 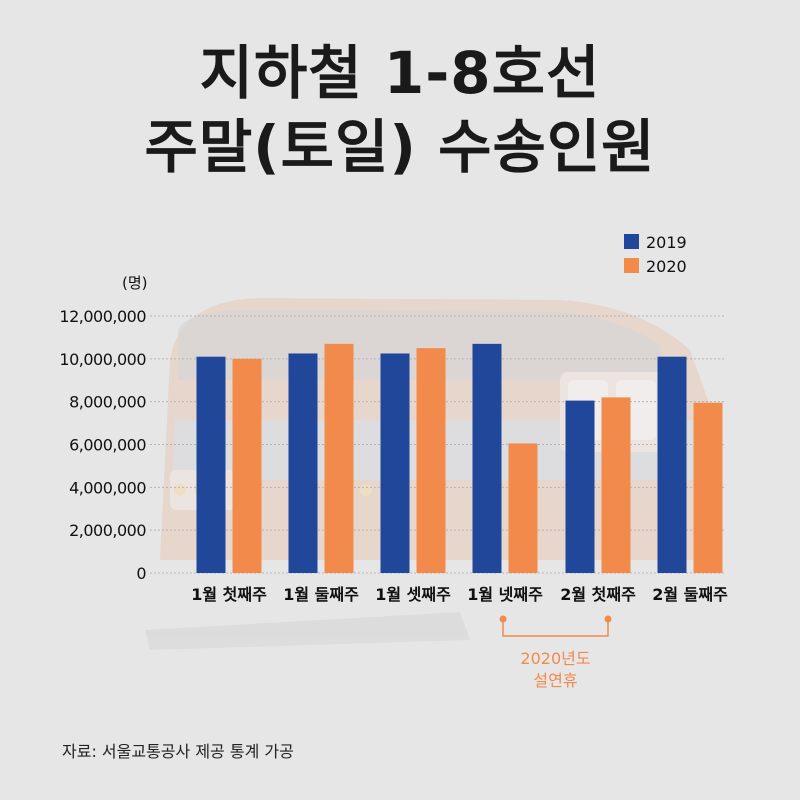 I want to click on y-tick-label: 2,000,000, so click(x=107, y=530).